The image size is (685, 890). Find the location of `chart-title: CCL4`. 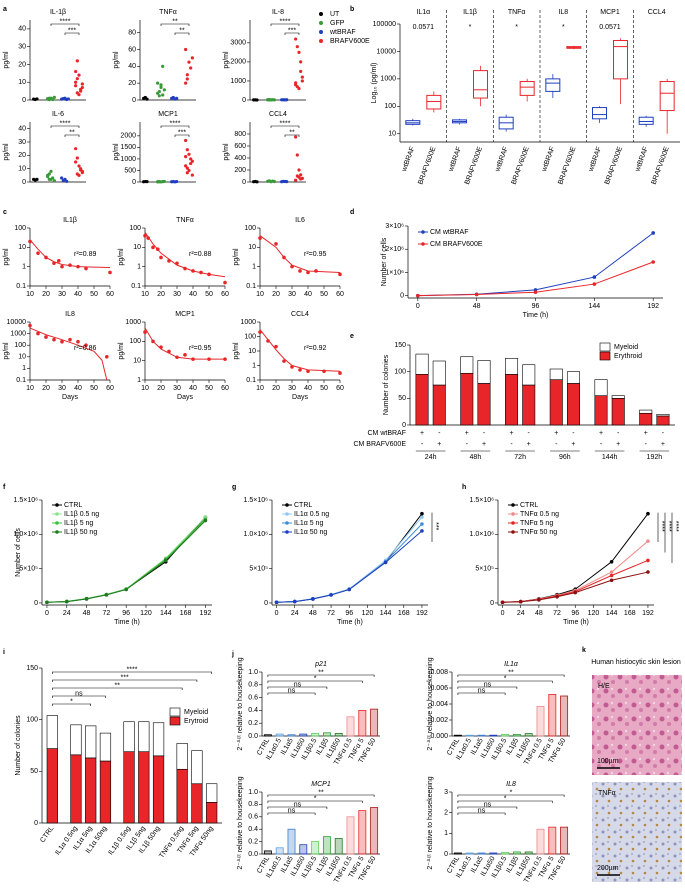

chart-title: CCL4 is located at coordinates (278, 114).